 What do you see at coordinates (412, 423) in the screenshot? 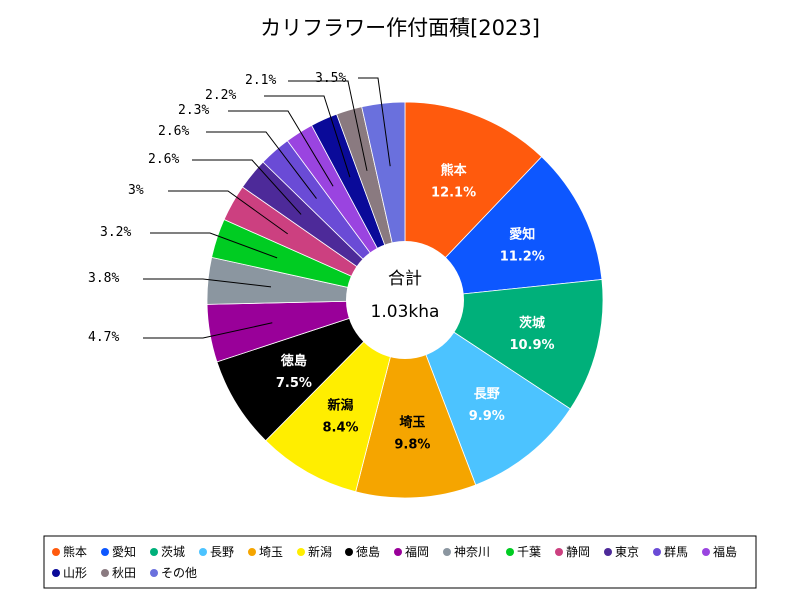
I see `slice-name-label: 埼玉` at bounding box center [412, 423].